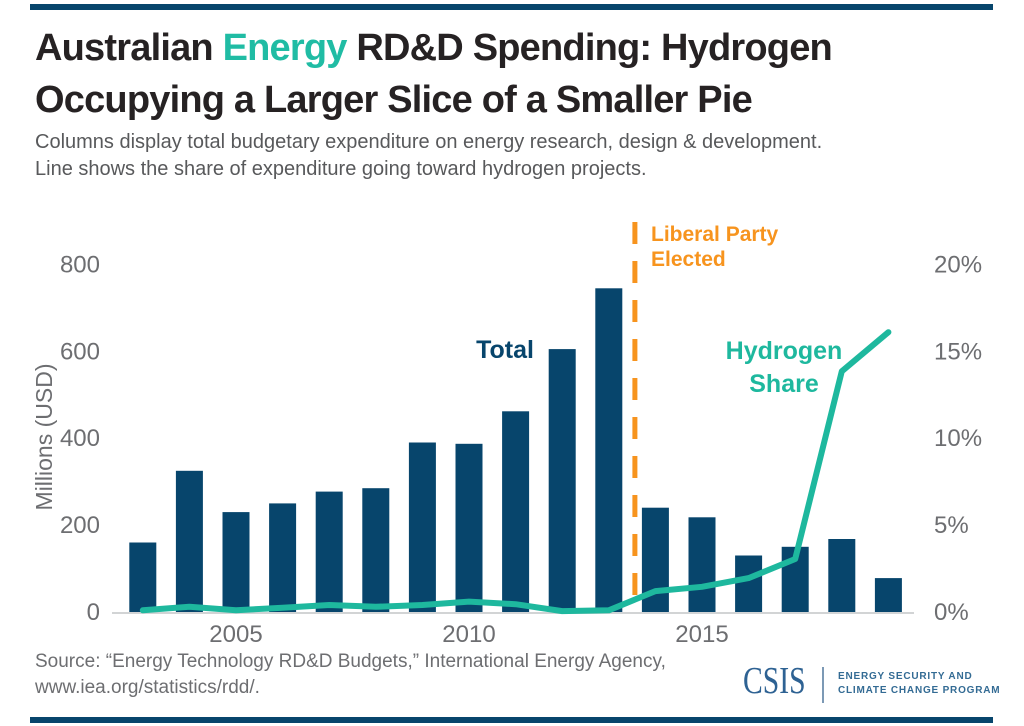 The image size is (1024, 726). What do you see at coordinates (715, 234) in the screenshot?
I see `annotation-label-line1: Liberal Party` at bounding box center [715, 234].